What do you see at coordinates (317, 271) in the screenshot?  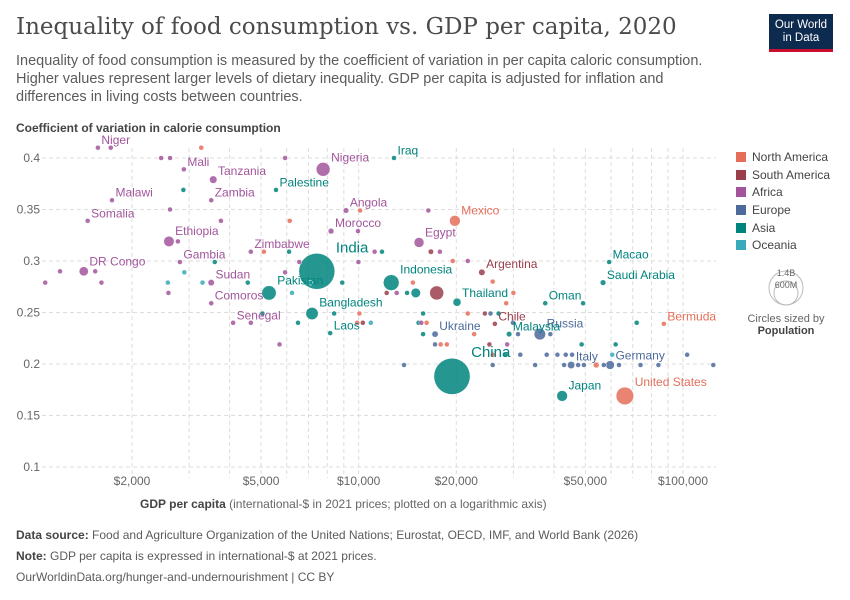 I see `data-point-india` at bounding box center [317, 271].